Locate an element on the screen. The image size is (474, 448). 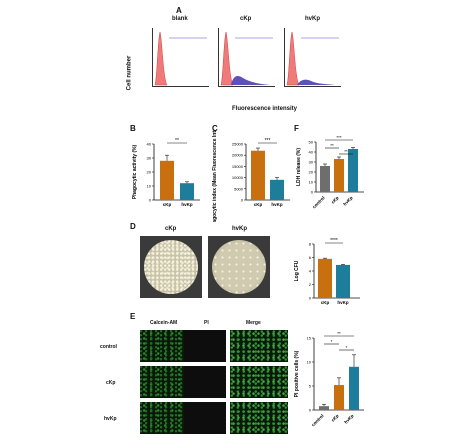
panel-label-d: D is located at coordinates (133, 226).